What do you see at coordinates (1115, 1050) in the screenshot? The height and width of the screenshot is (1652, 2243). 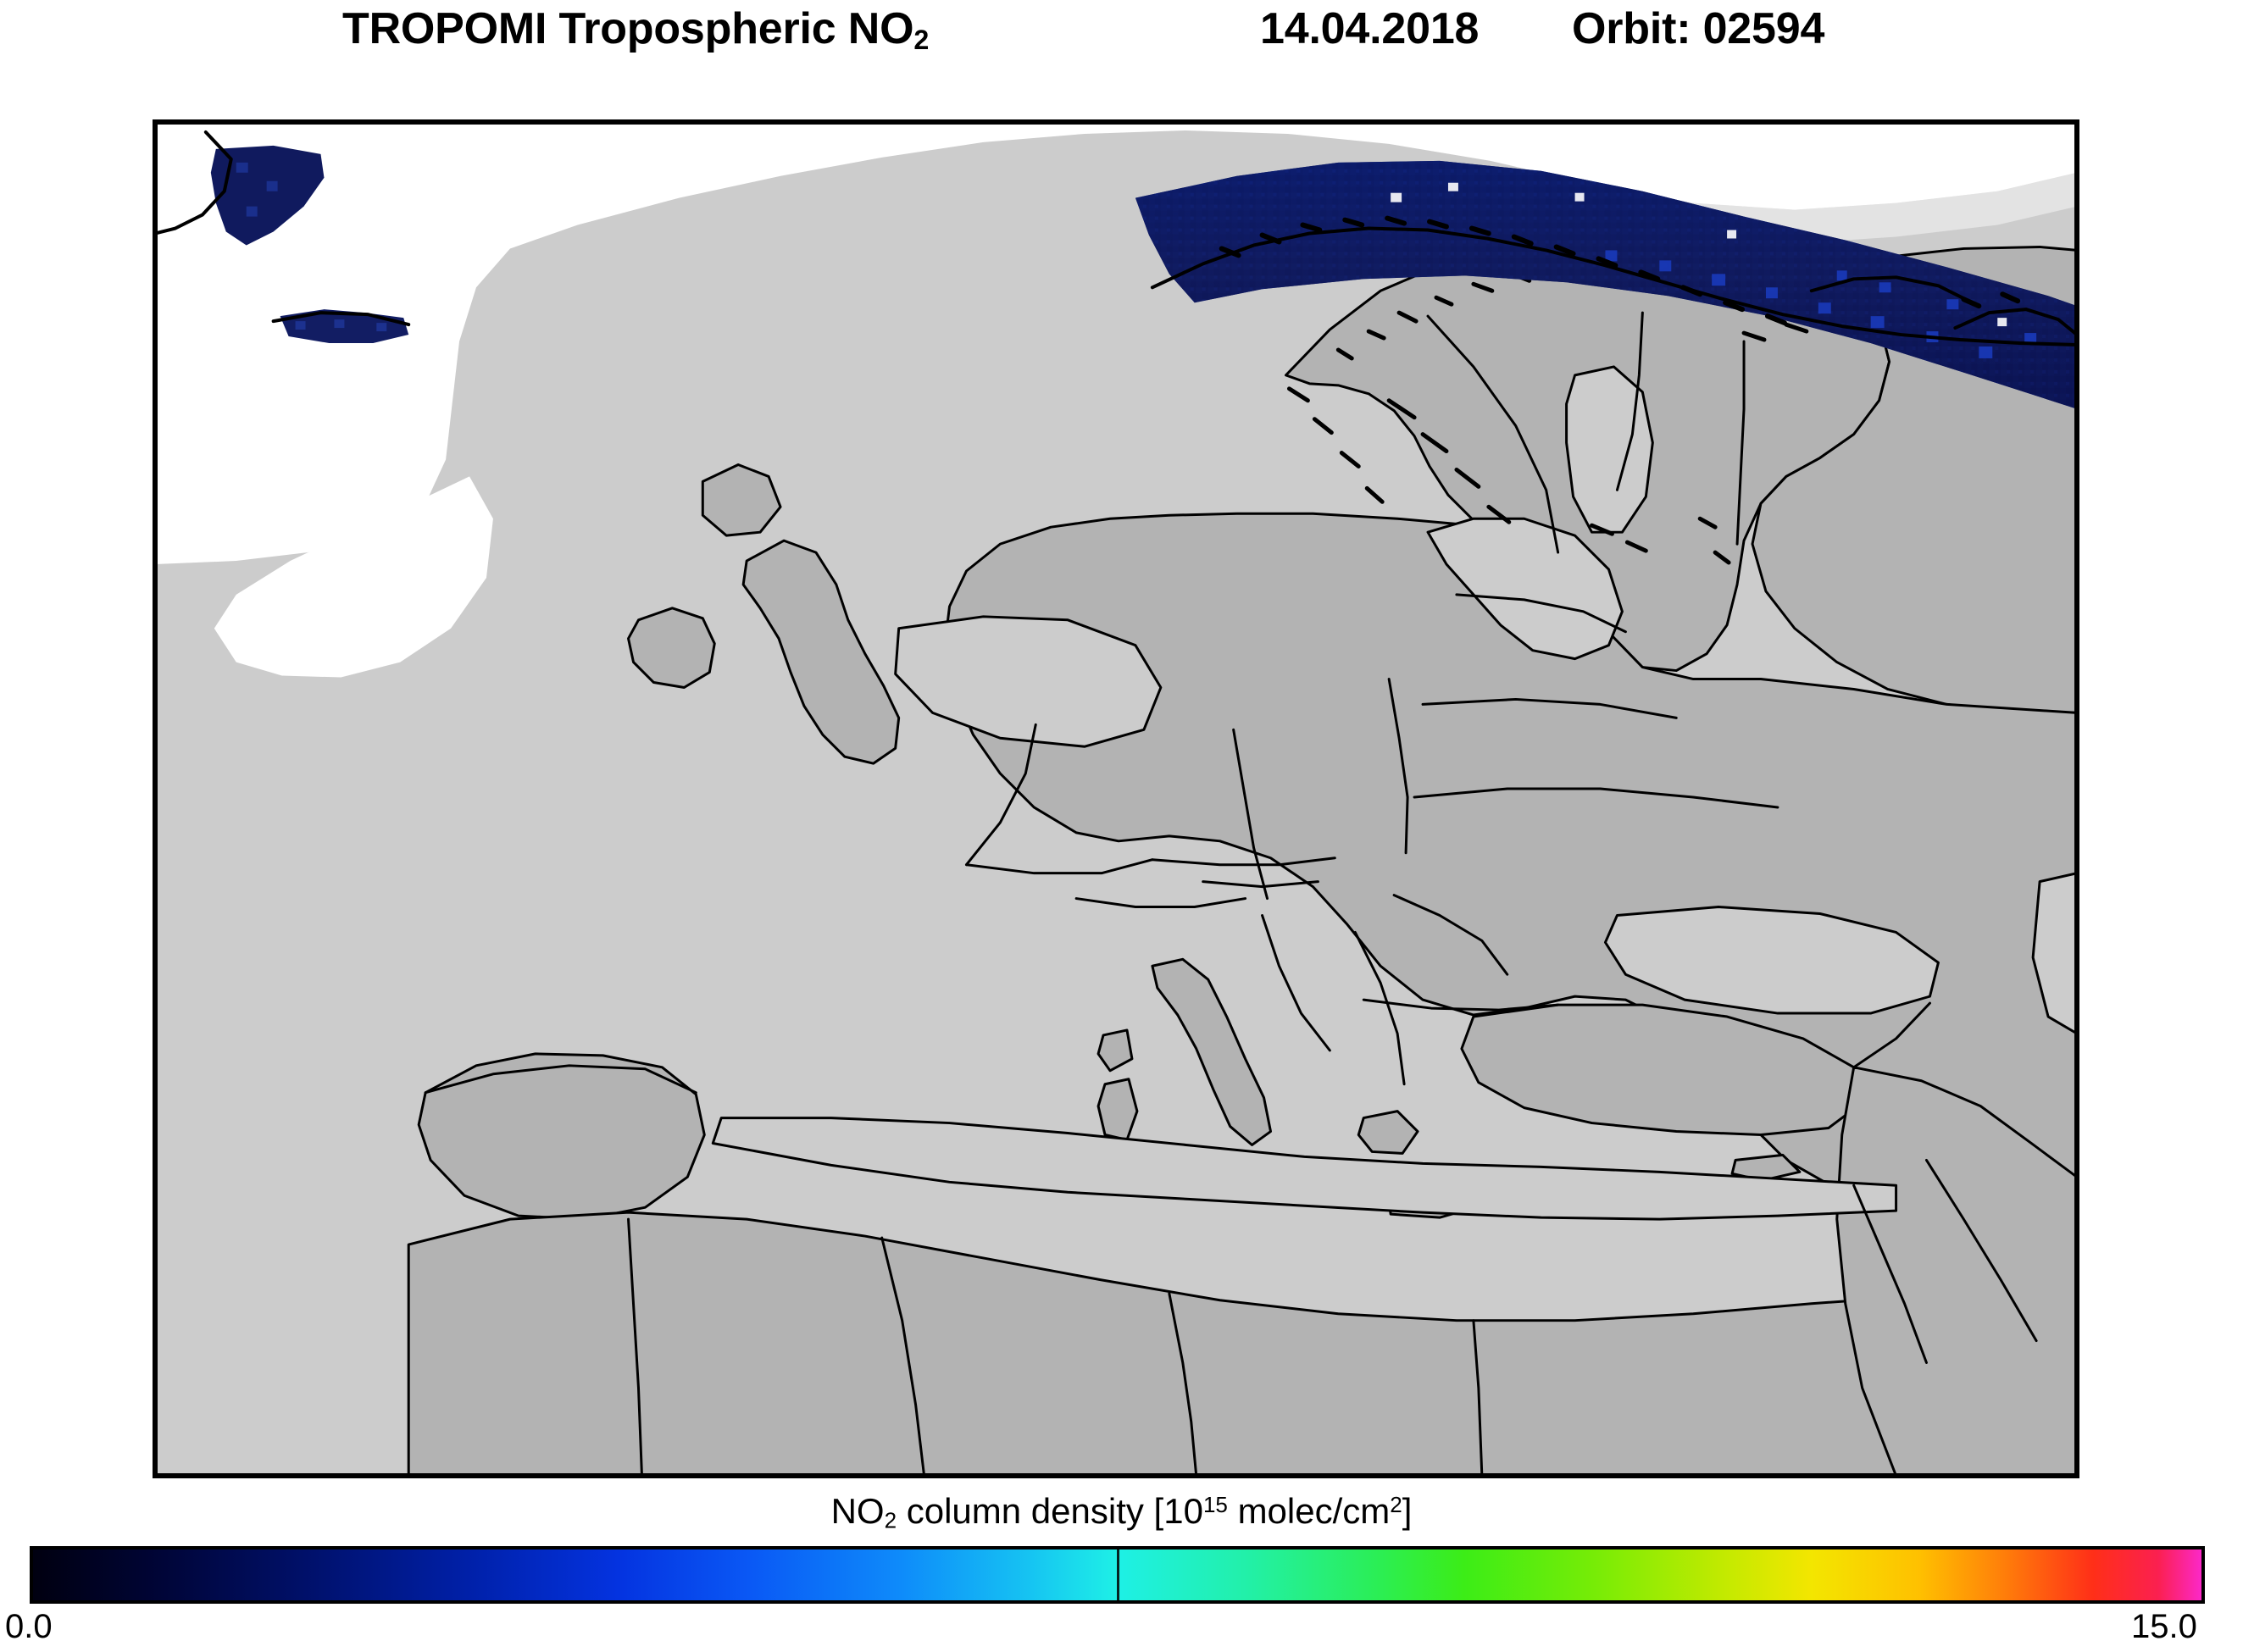 I see `landmass-corsica` at bounding box center [1115, 1050].